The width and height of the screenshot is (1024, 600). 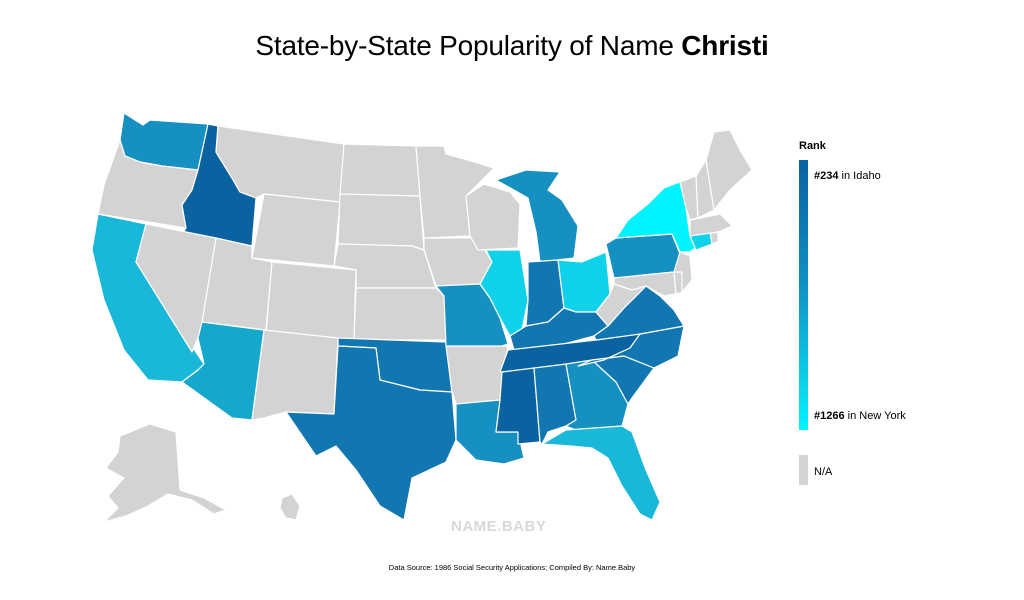 I want to click on title-prefix: State-by-State Popularity of Name, so click(x=468, y=45).